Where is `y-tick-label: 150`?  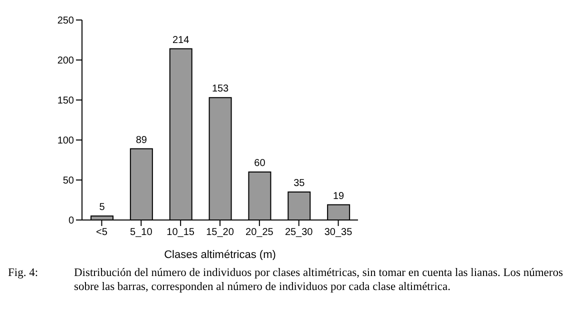
y-tick-label: 150 is located at coordinates (65, 101).